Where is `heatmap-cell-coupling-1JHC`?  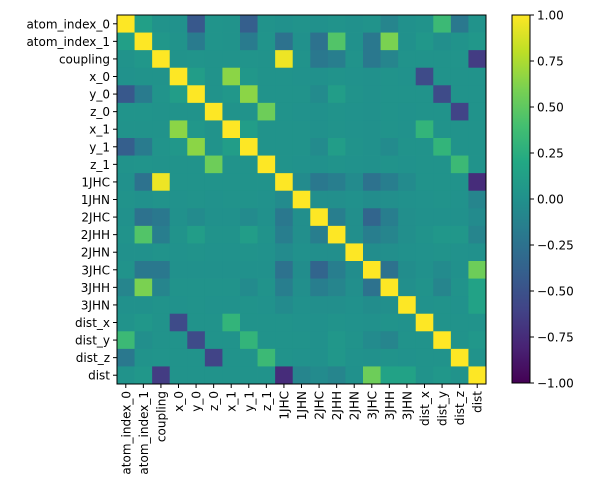
heatmap-cell-coupling-1JHC is located at coordinates (284, 59).